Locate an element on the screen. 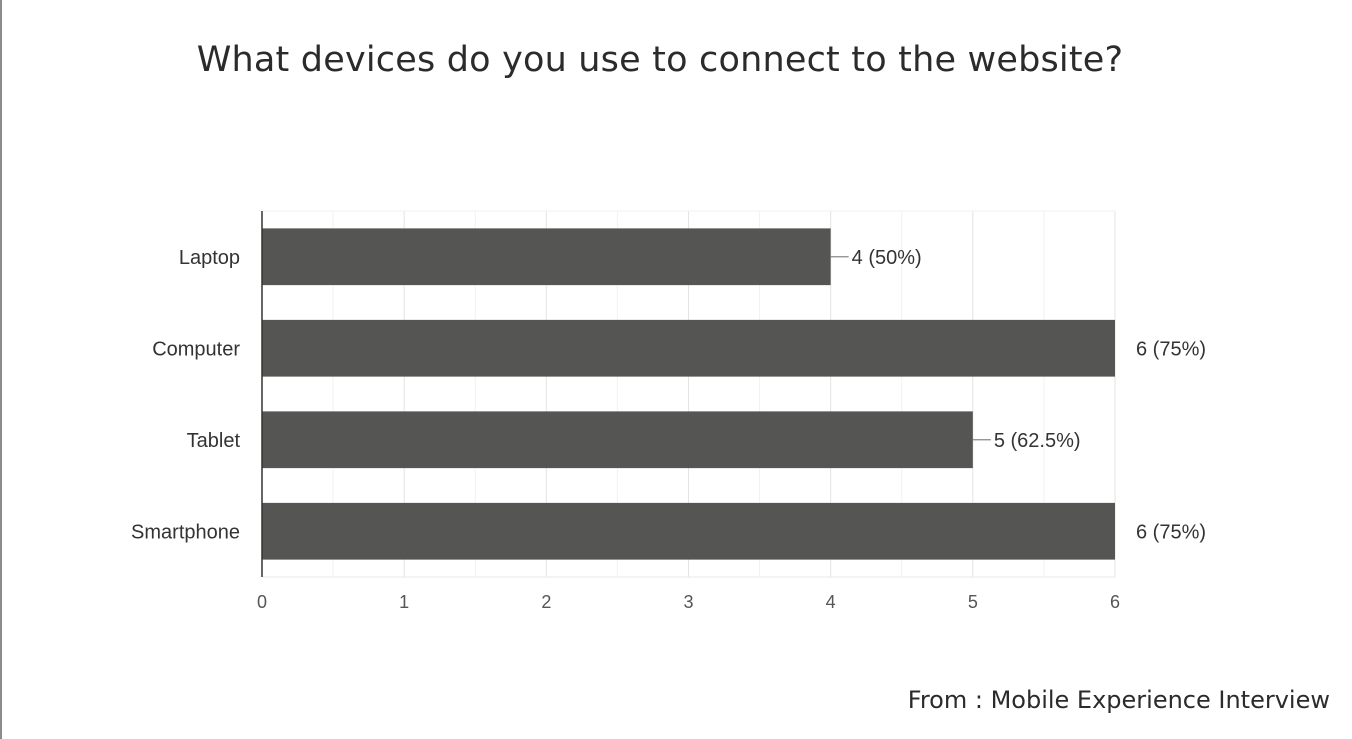 This screenshot has height=739, width=1352. x-tick-label: 5 is located at coordinates (973, 602).